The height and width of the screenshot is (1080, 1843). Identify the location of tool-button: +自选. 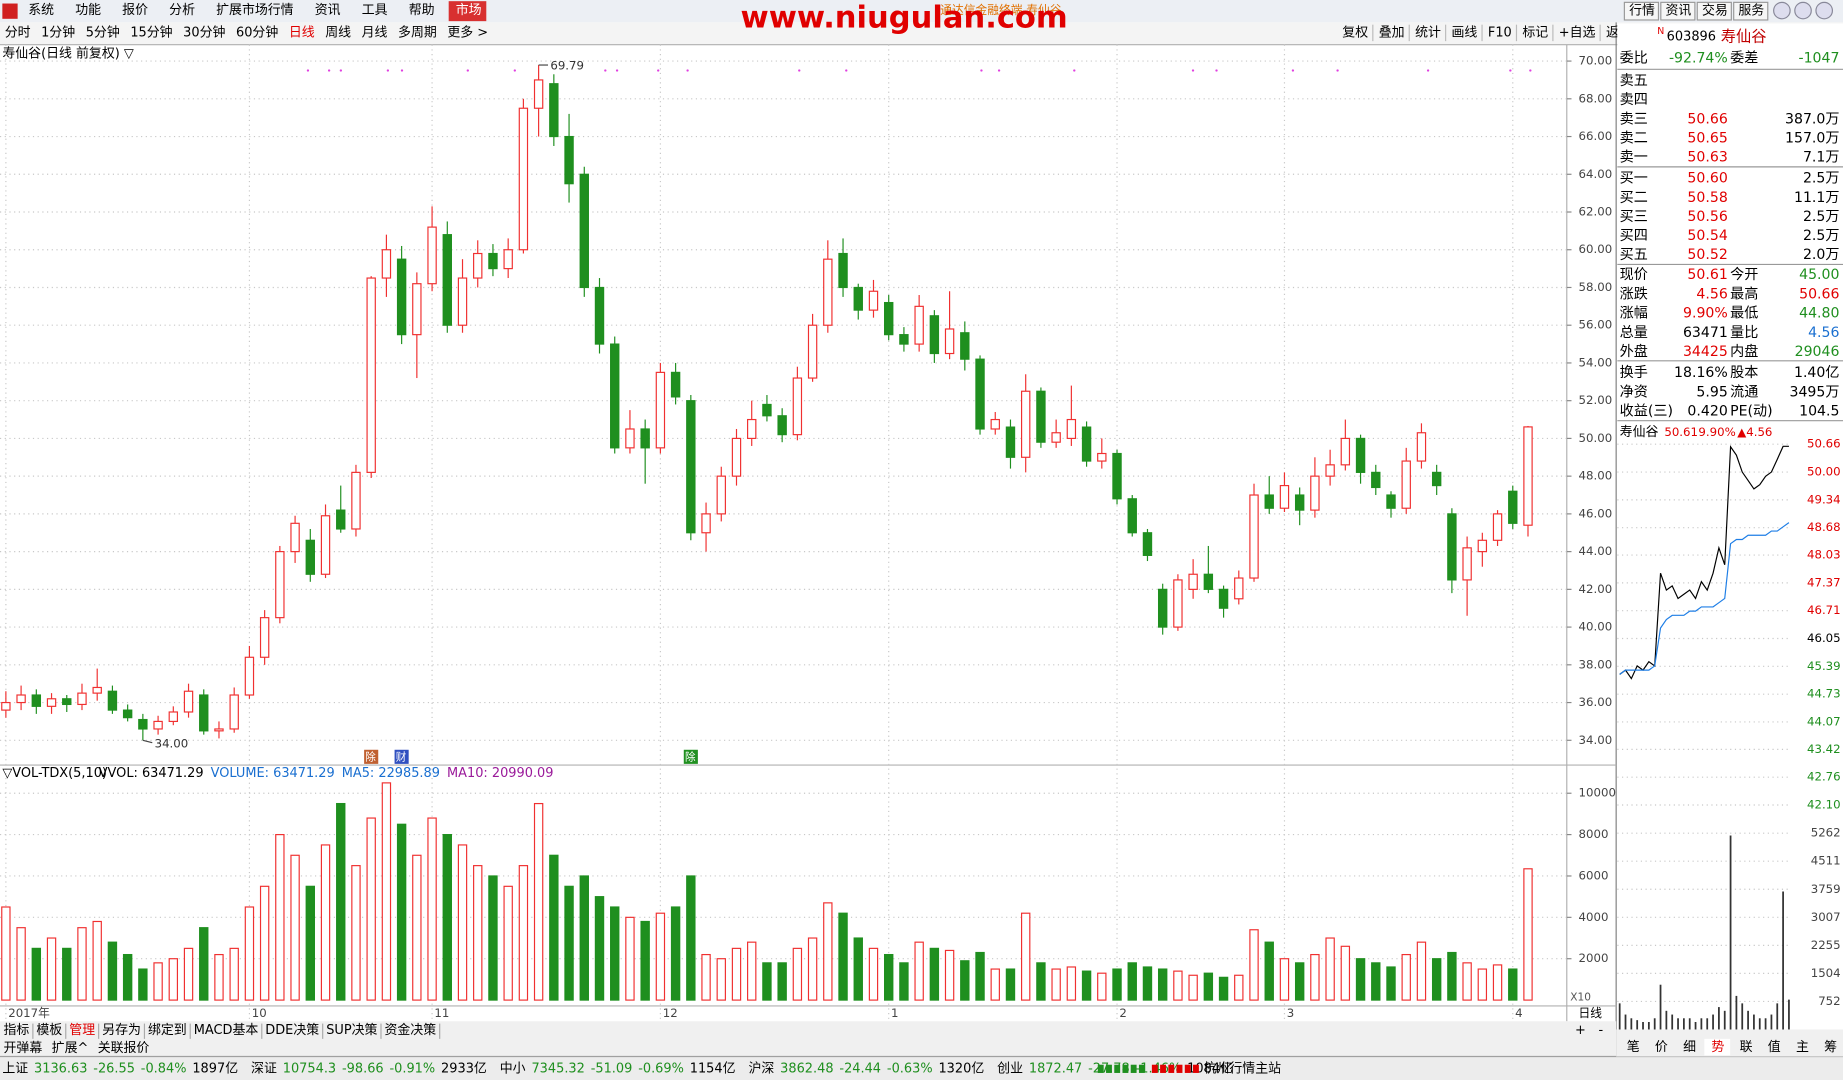
(1577, 32).